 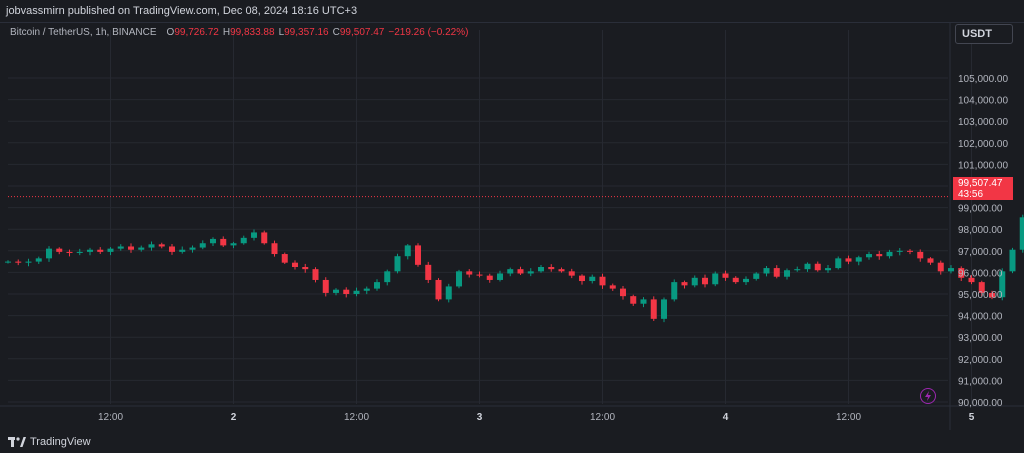 I want to click on lightning-icon, so click(x=928, y=396).